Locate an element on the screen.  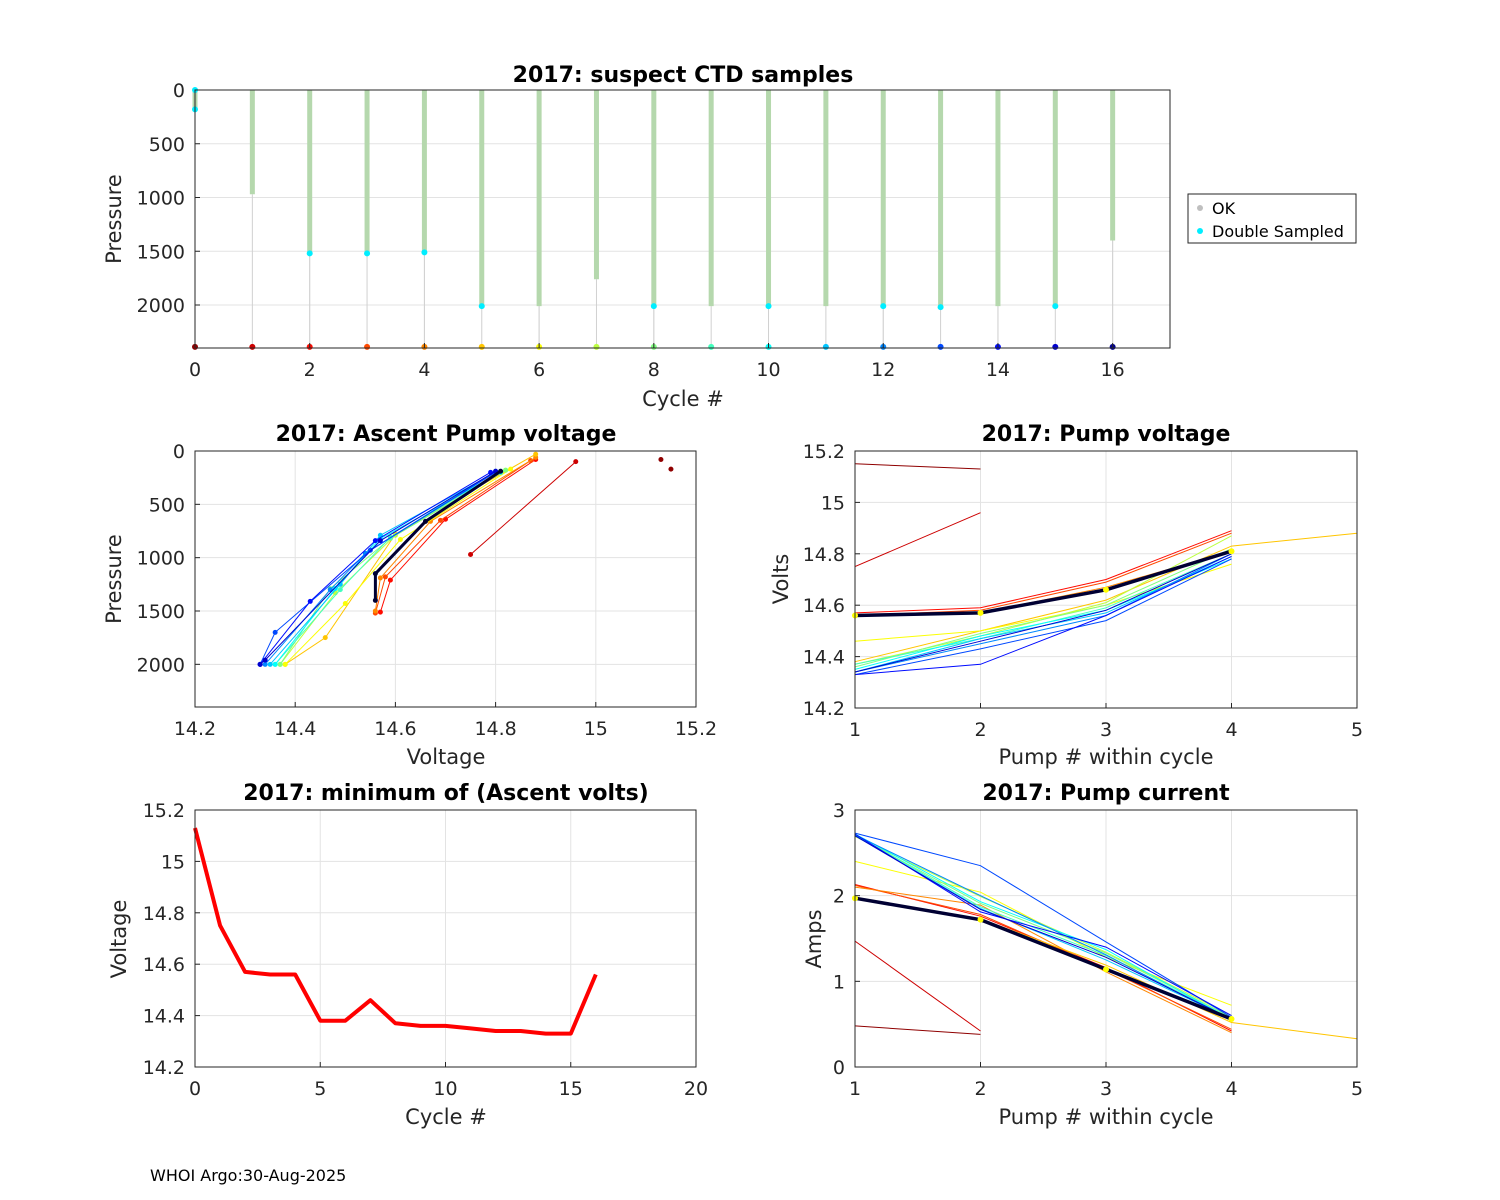
x-tick-label: 1 is located at coordinates (855, 730).